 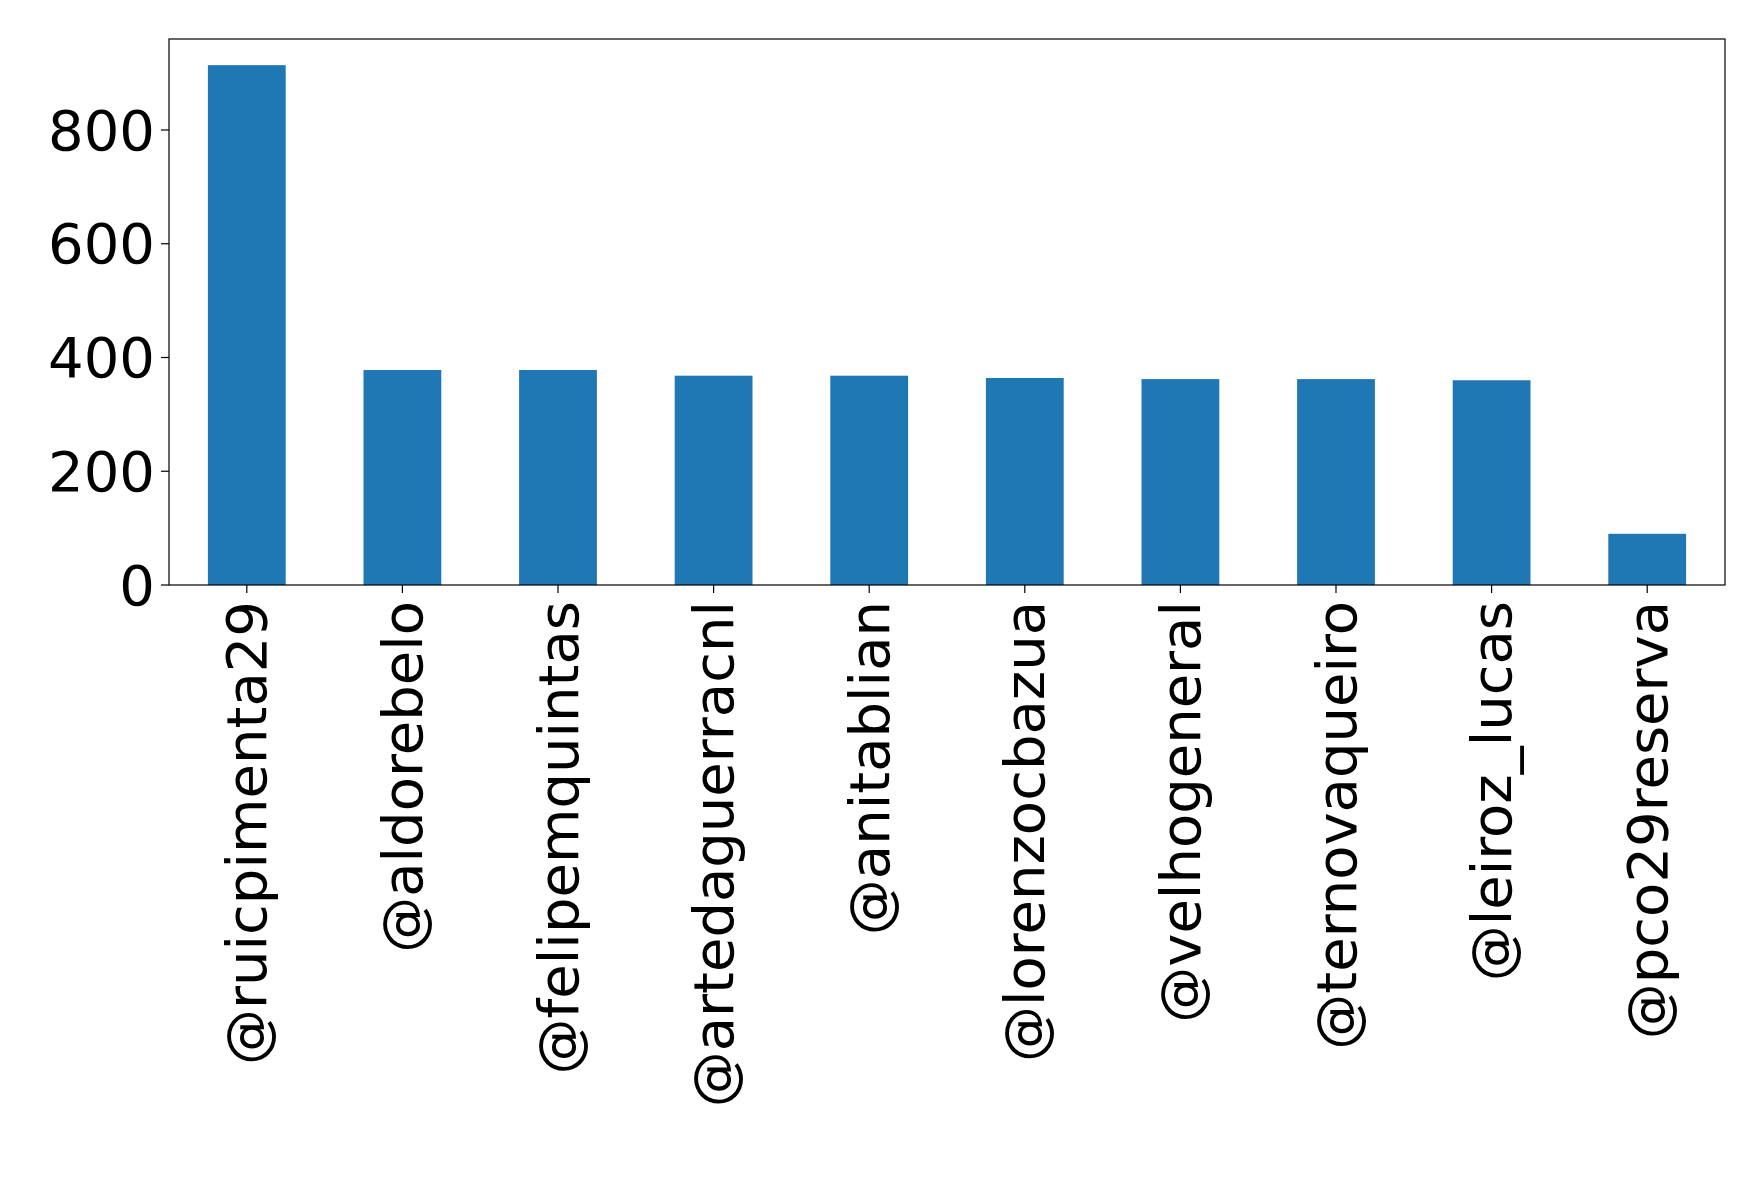 I want to click on x-tick-label: @velhogeneral, so click(x=1180, y=812).